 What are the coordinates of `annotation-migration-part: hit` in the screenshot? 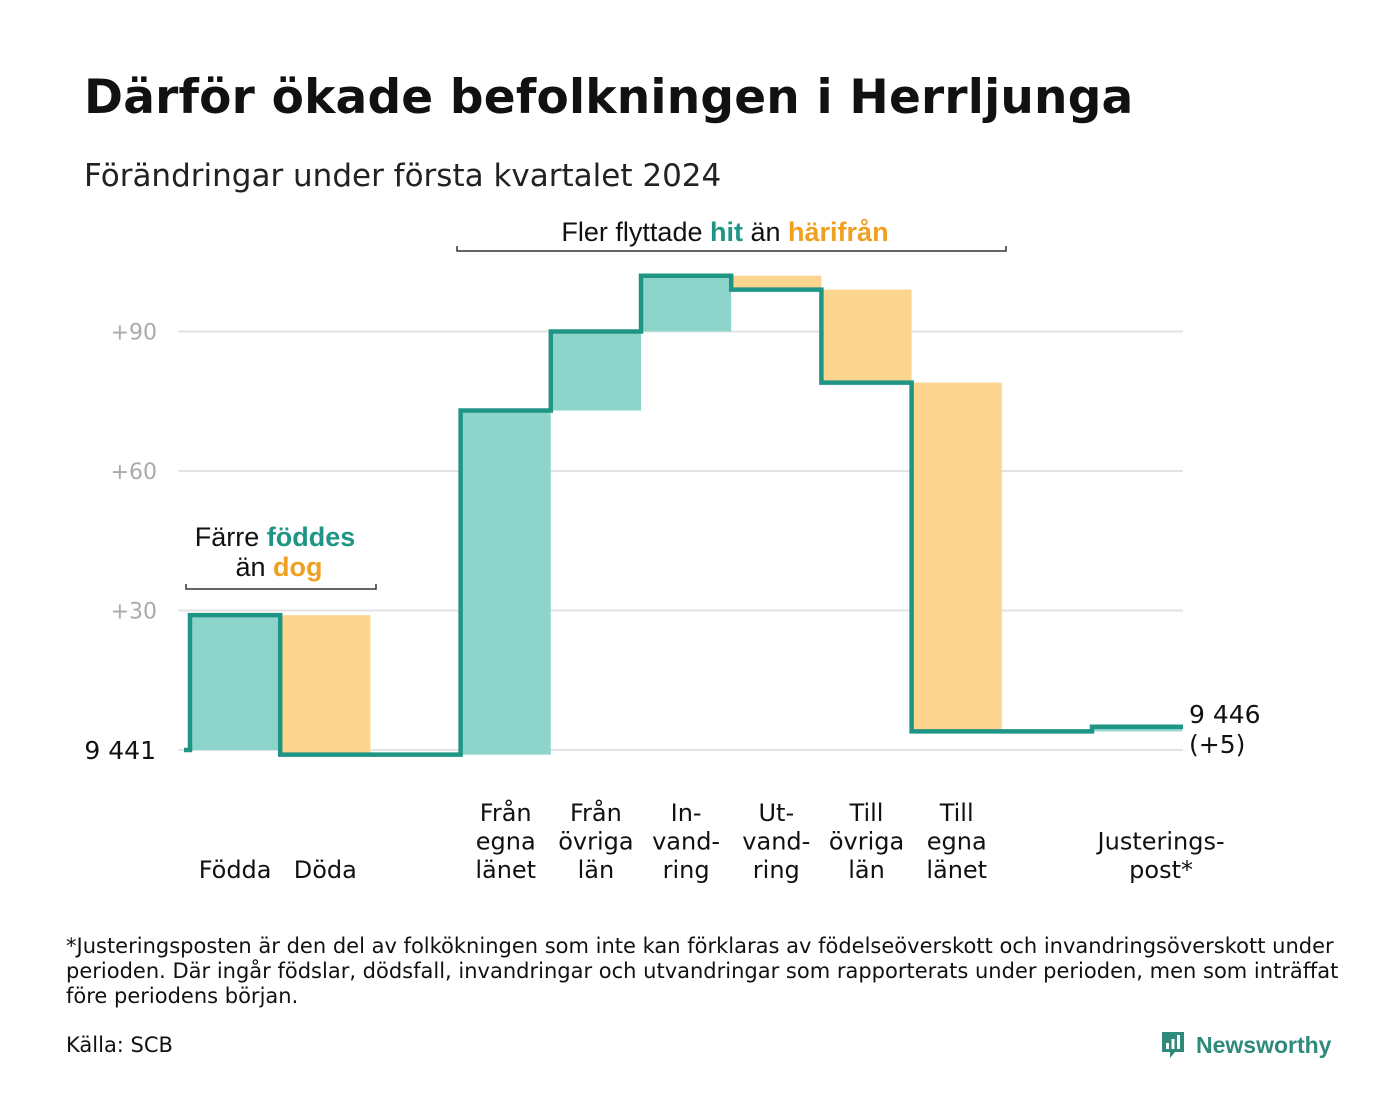 It's located at (726, 232).